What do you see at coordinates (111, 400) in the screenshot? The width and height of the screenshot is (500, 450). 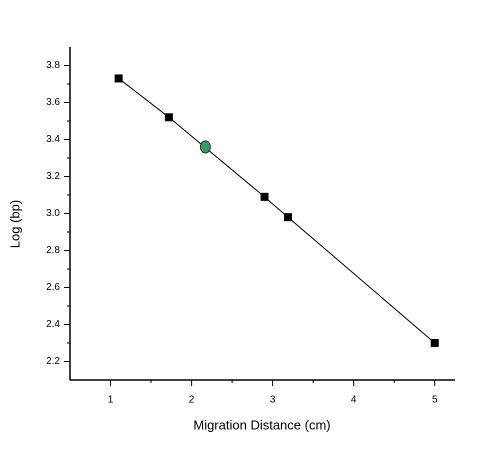 I see `x-tick-label: 1` at bounding box center [111, 400].